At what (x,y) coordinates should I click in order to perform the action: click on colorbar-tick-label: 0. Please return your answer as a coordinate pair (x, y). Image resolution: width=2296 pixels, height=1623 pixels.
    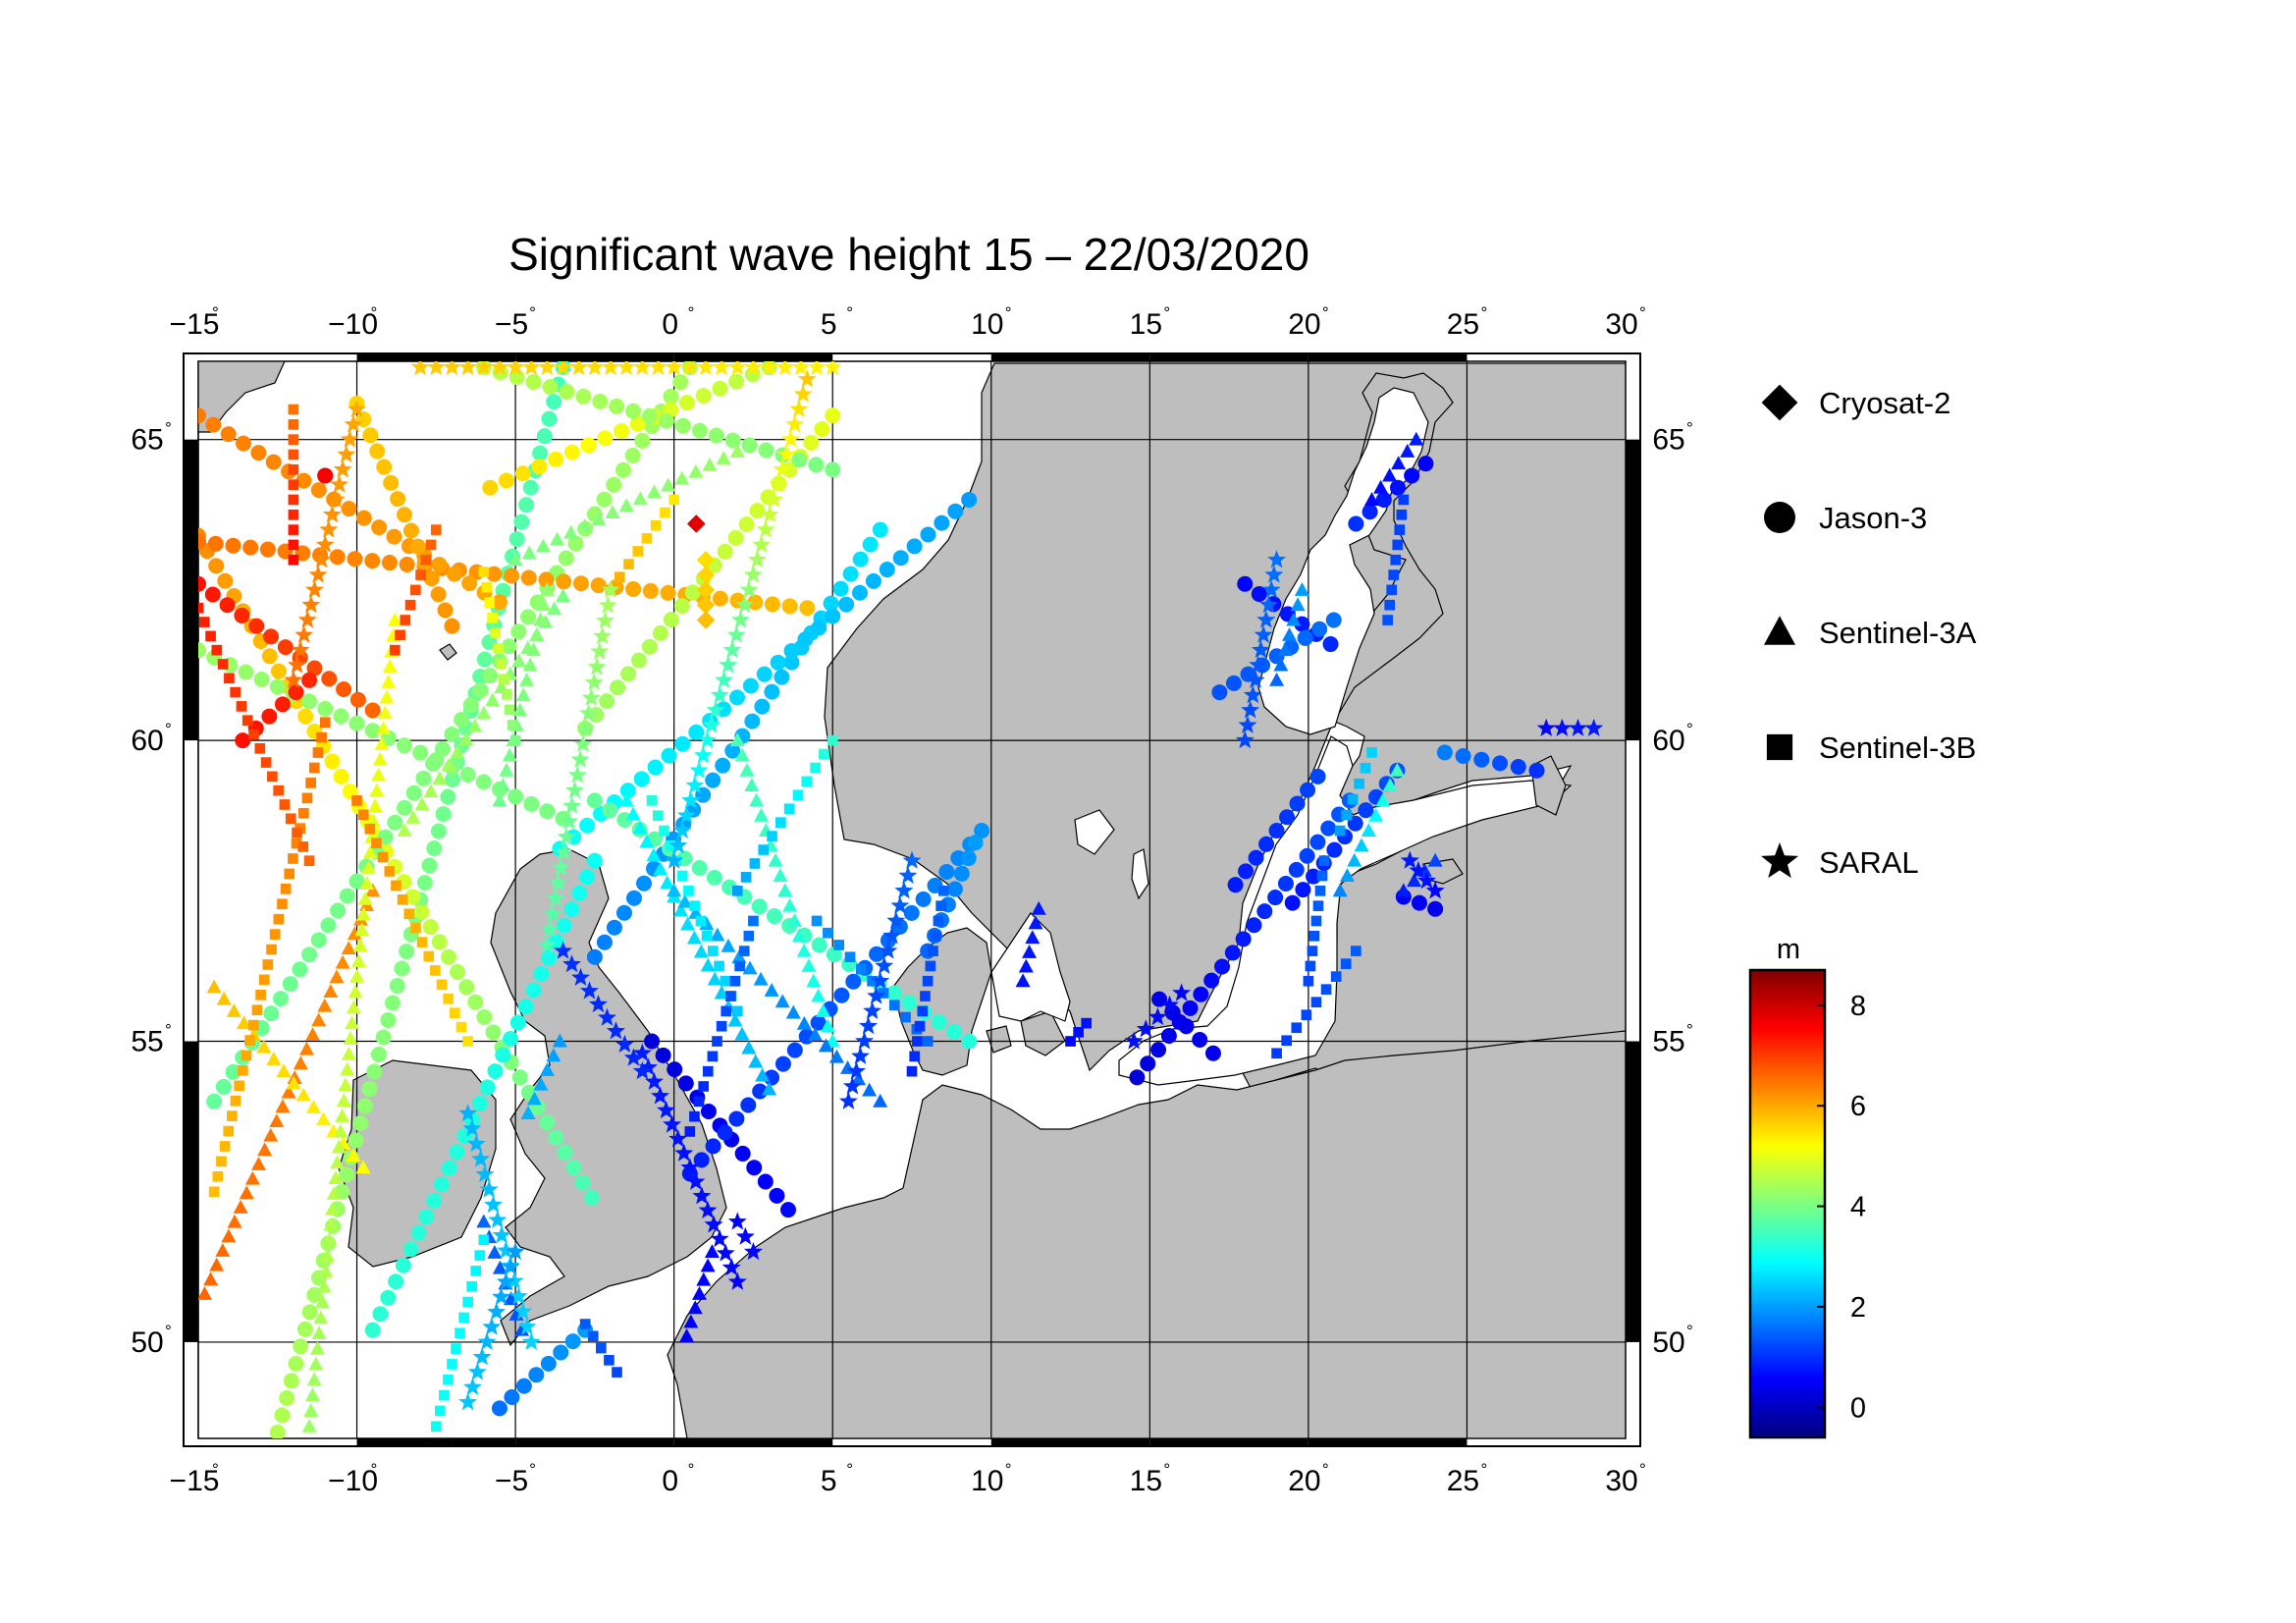
    Looking at the image, I should click on (1858, 1408).